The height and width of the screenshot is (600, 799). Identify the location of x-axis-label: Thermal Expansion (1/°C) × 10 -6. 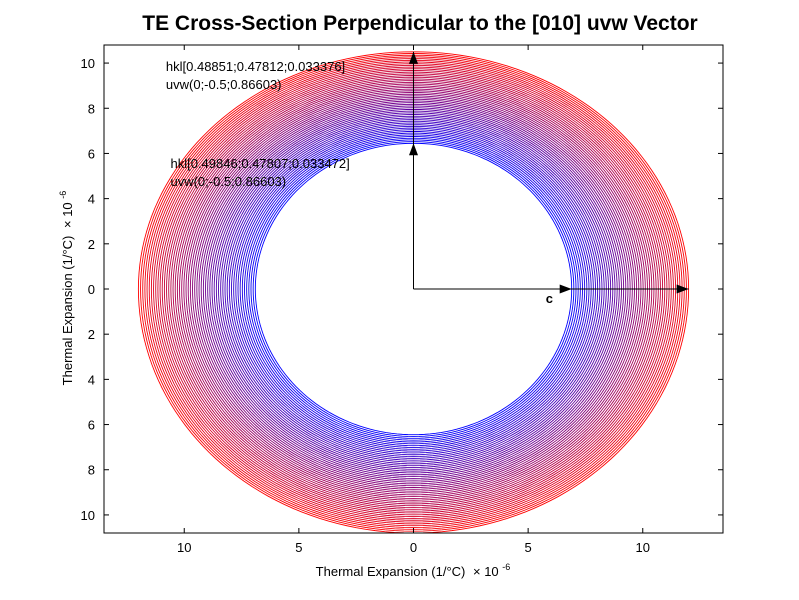
(413, 570).